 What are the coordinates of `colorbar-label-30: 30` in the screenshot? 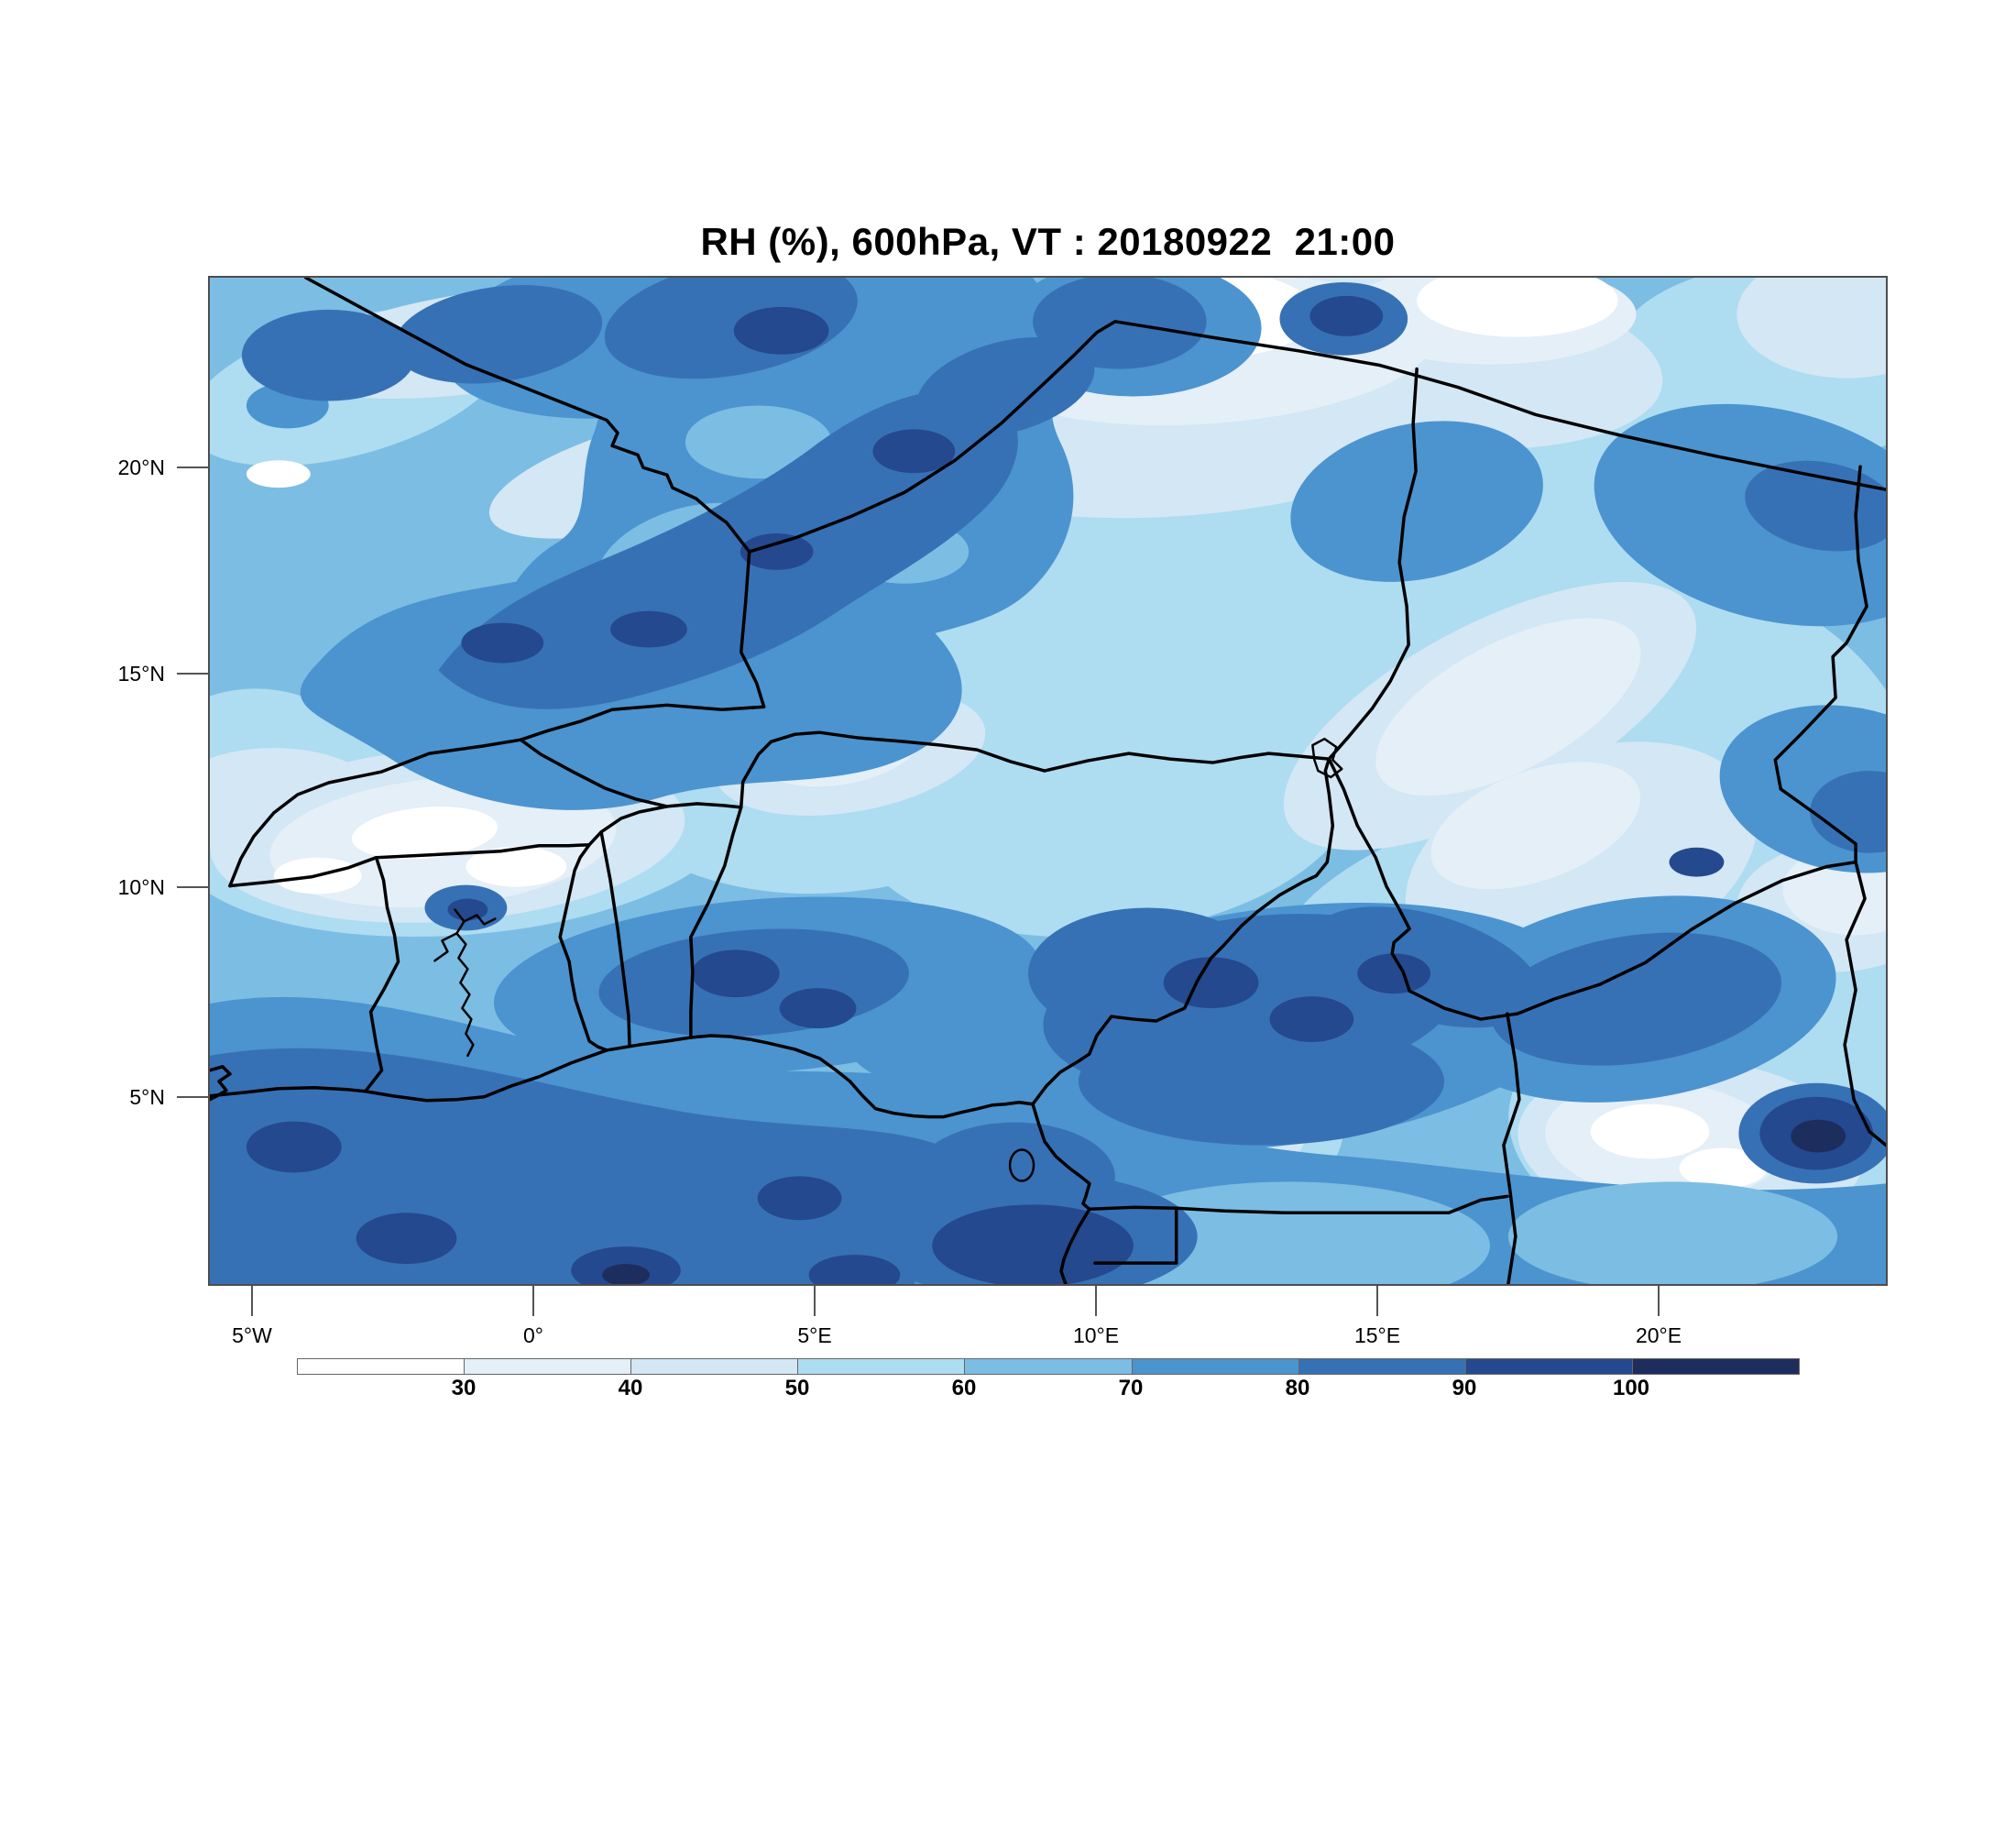 It's located at (464, 1388).